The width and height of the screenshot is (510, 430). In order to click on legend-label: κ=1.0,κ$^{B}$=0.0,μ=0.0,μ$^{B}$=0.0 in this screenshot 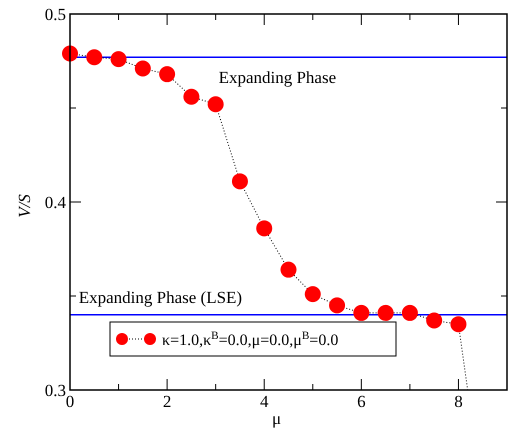, I will do `click(250, 339)`.